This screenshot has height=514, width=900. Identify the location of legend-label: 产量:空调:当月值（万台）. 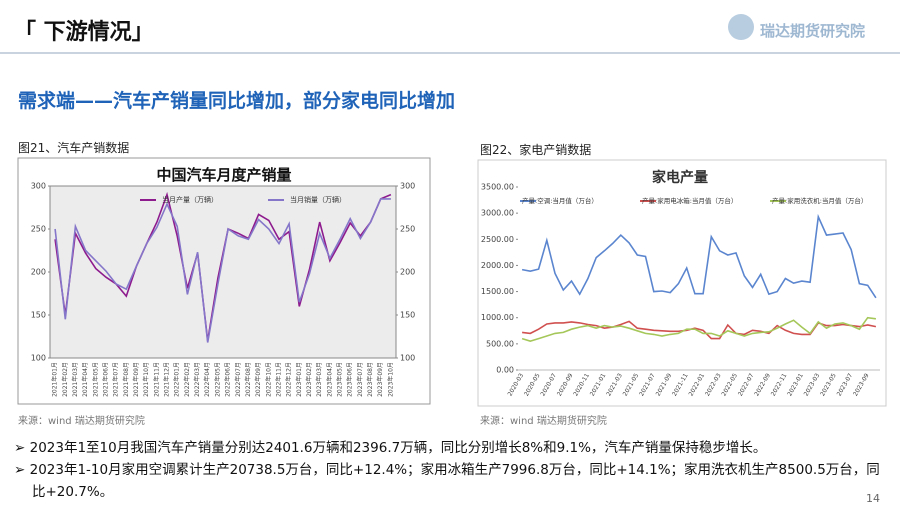
(560, 200).